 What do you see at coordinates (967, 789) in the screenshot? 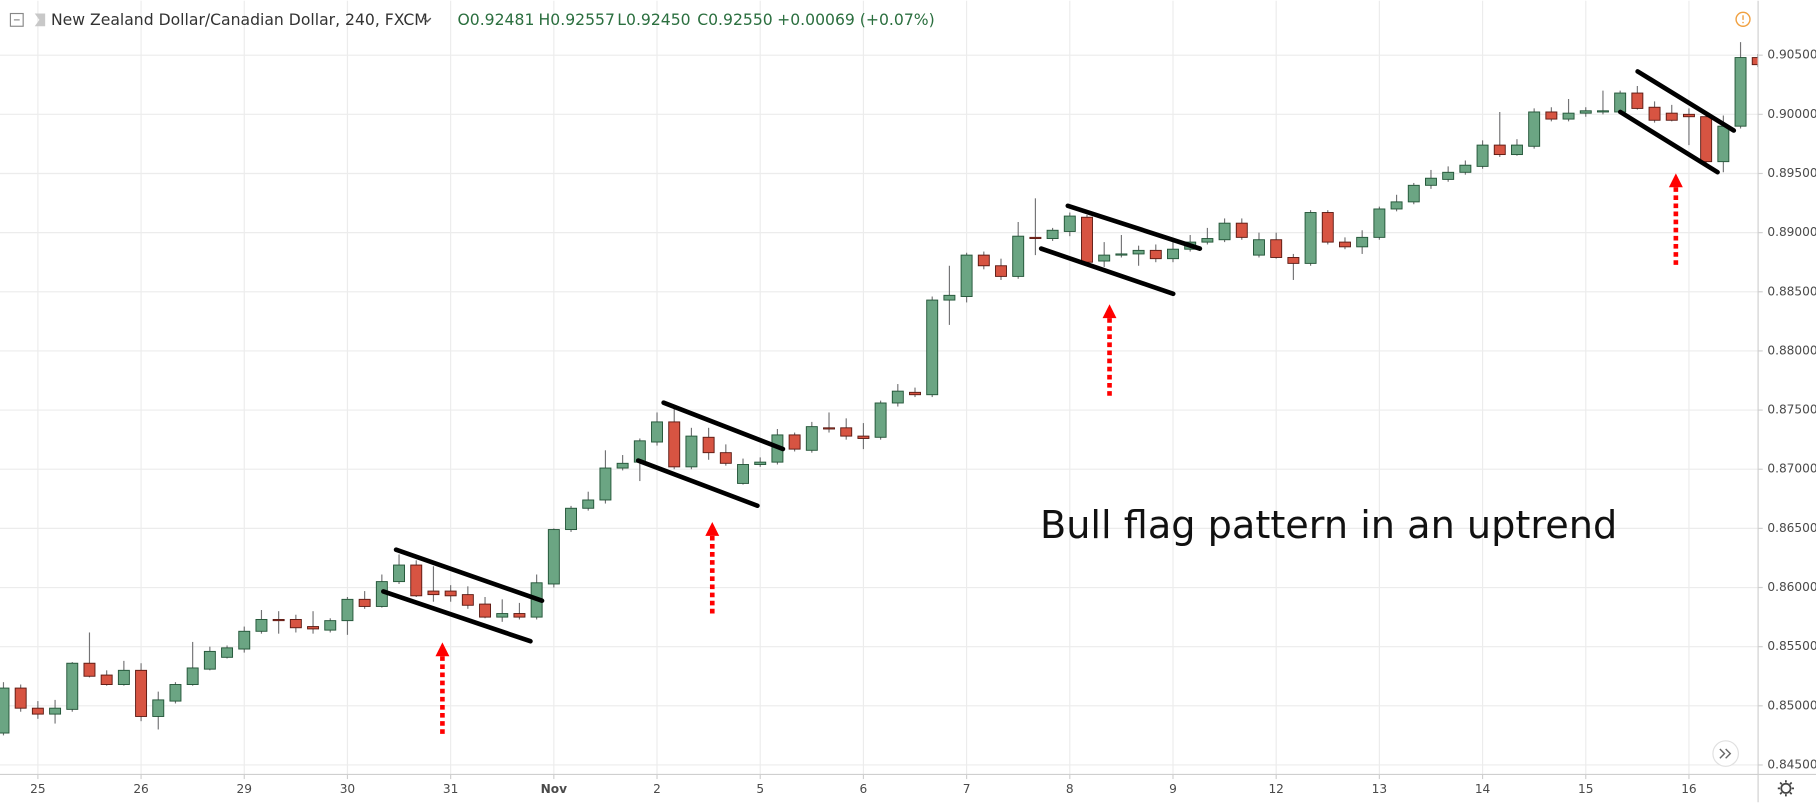
I see `x-tick-label: 7` at bounding box center [967, 789].